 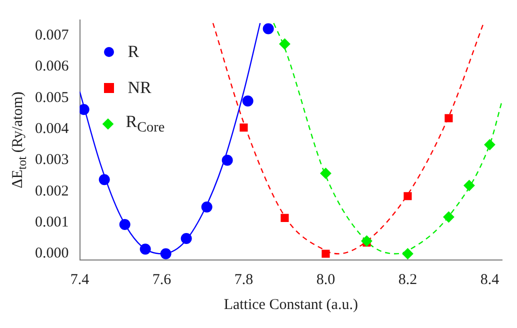 I want to click on y-tick-label: 0.006, so click(x=52, y=66).